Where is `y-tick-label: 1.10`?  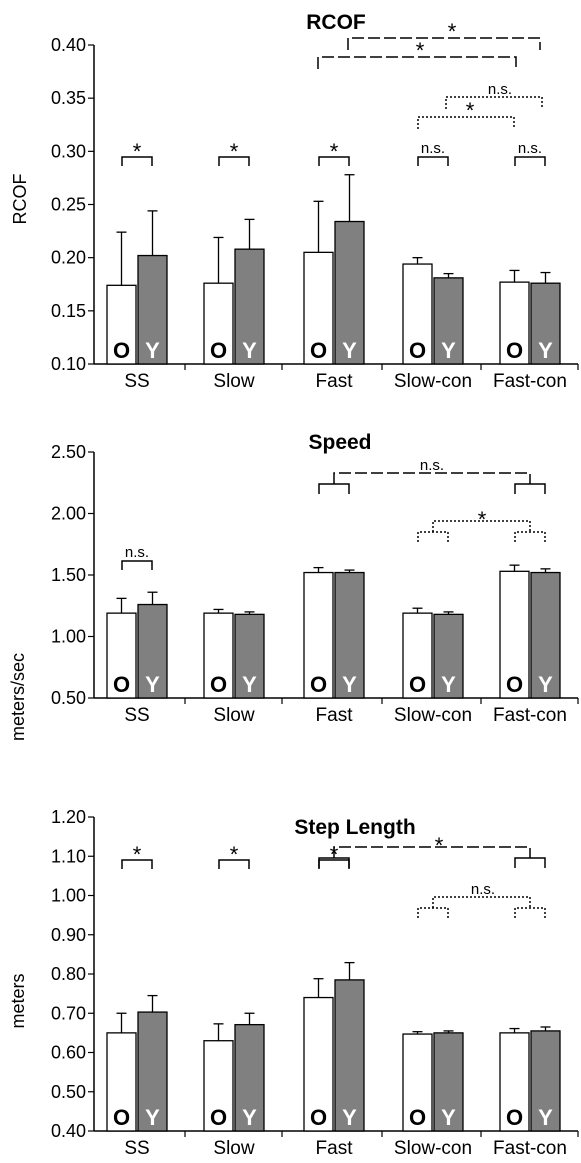
y-tick-label: 1.10 is located at coordinates (68, 856).